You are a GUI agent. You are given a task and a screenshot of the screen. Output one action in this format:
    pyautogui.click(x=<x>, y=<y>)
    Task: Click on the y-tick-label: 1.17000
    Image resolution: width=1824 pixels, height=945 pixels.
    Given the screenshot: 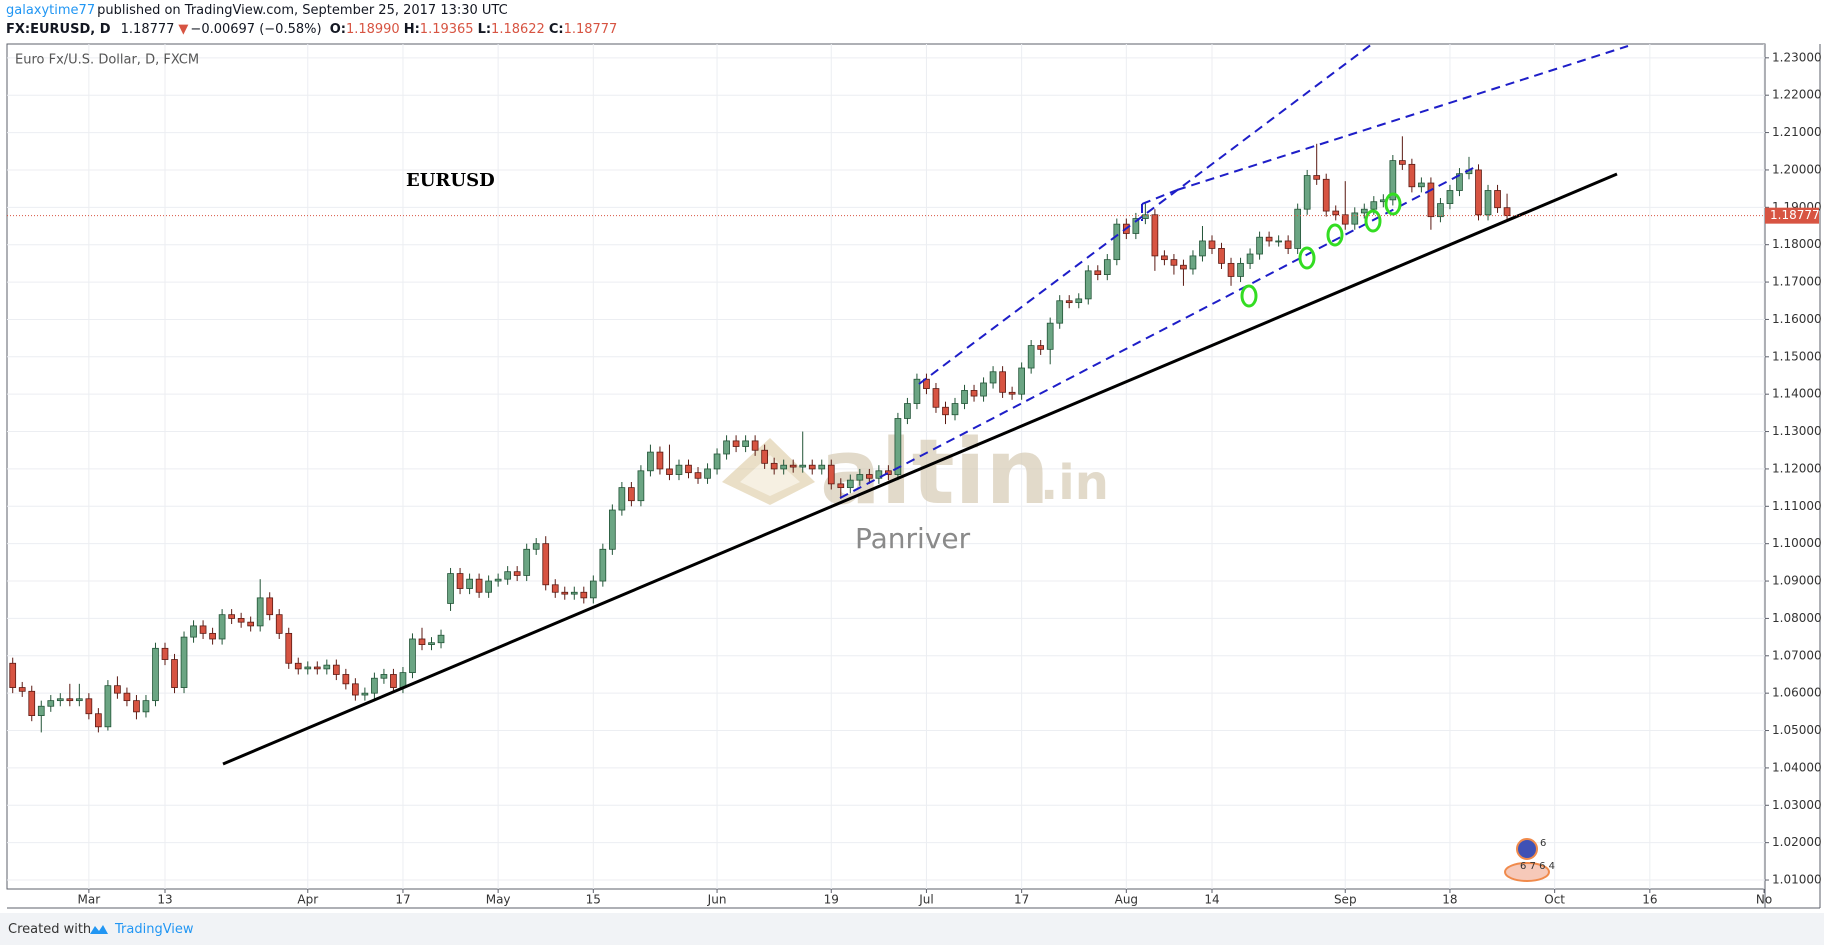 What is the action you would take?
    pyautogui.click(x=1797, y=282)
    